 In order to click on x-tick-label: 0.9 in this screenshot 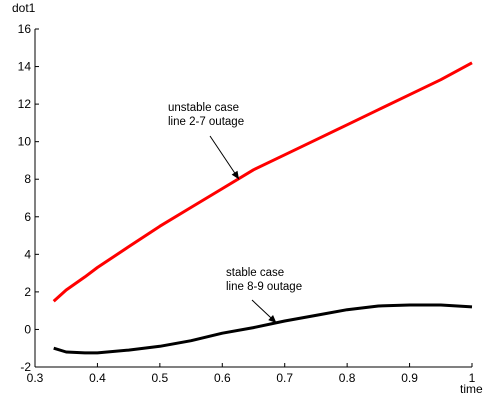, I will do `click(409, 378)`.